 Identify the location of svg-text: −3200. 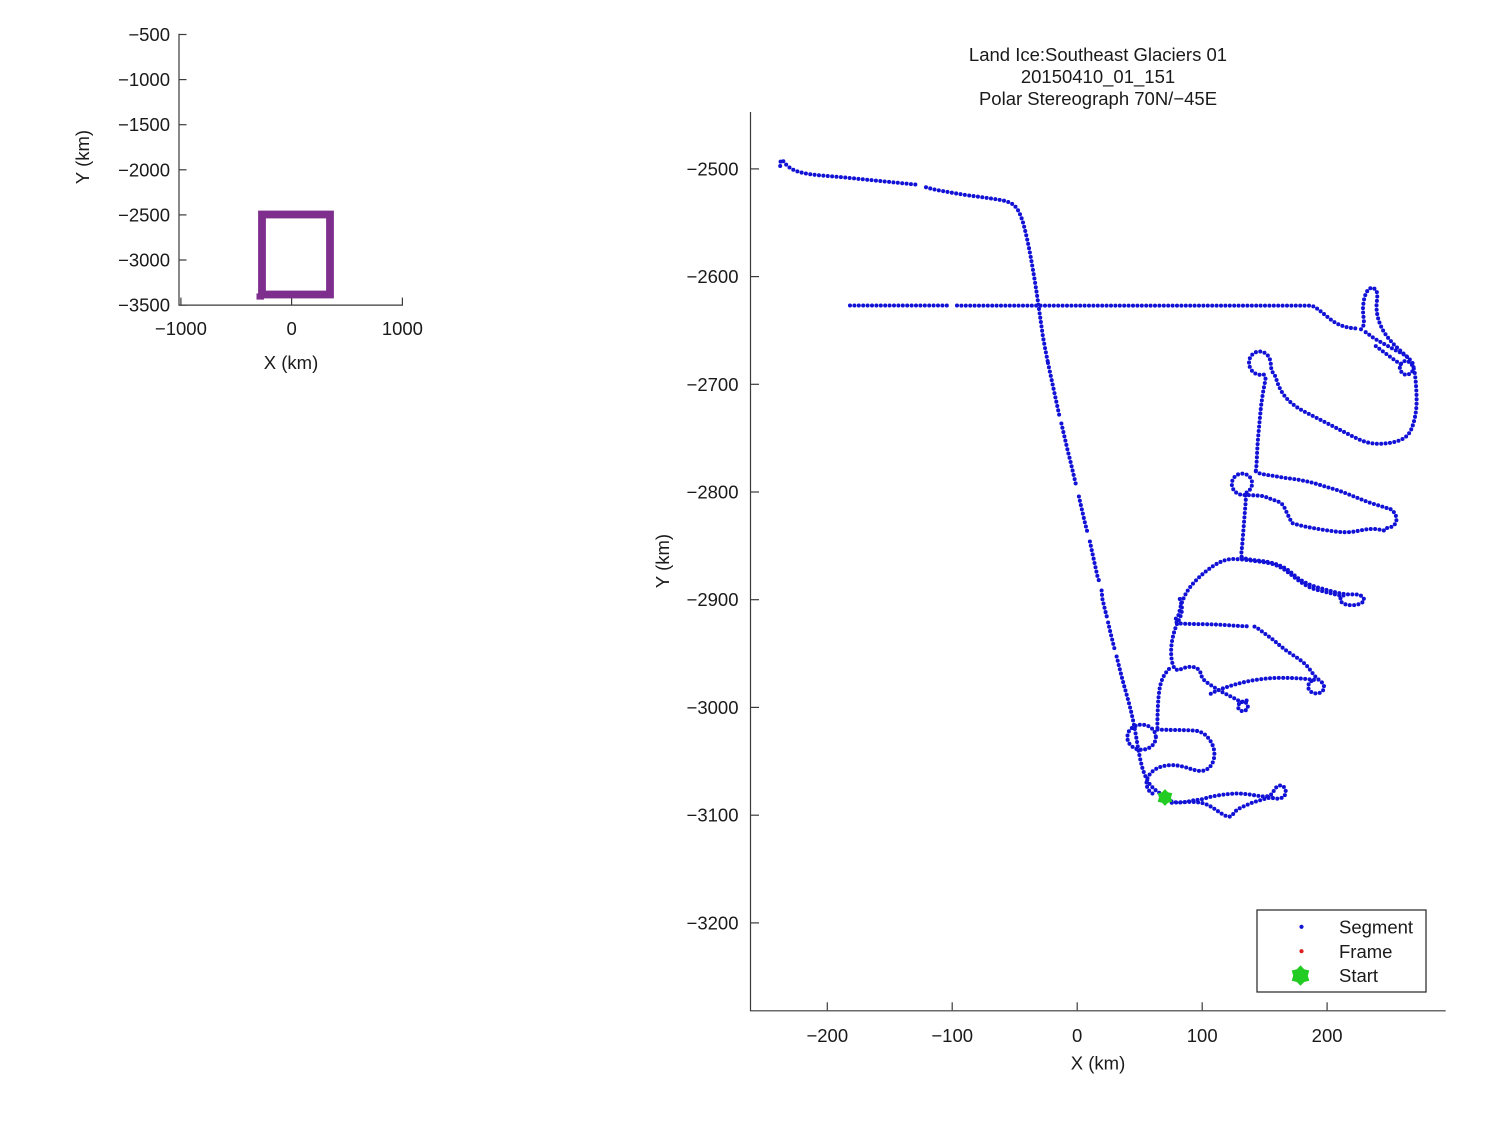
(713, 922).